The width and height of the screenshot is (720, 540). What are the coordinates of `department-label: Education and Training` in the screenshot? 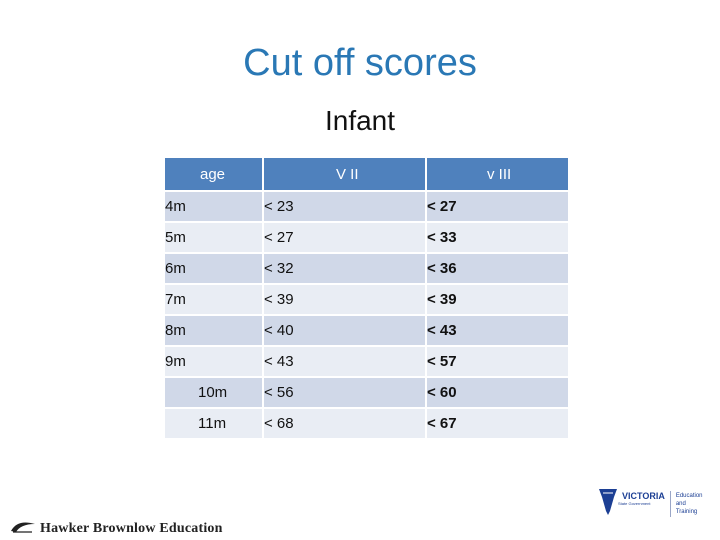 It's located at (692, 504).